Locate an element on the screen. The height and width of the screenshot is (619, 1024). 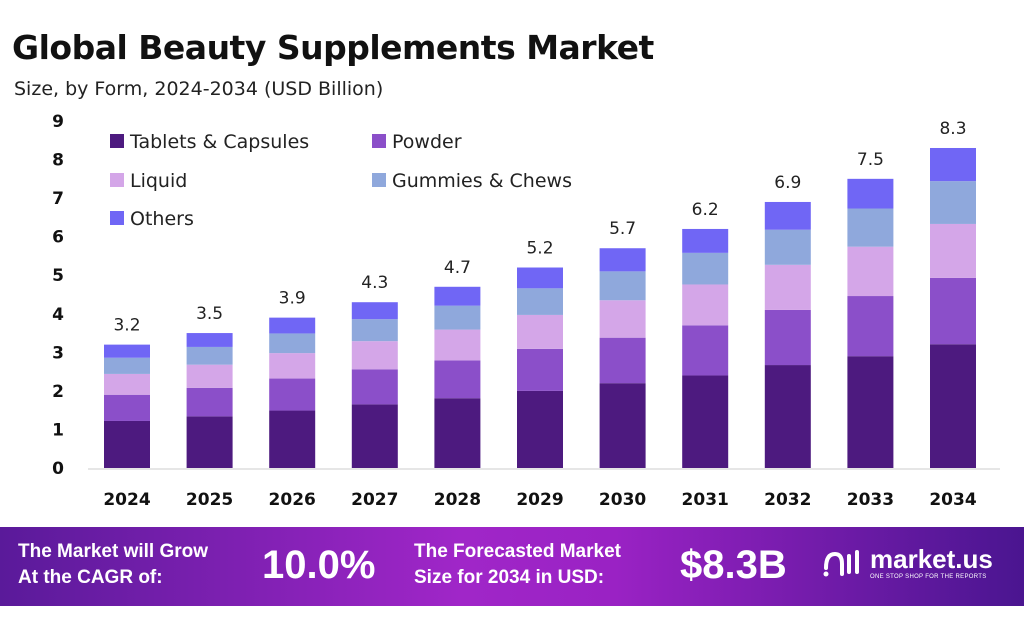
x-tick-label: 2028 is located at coordinates (457, 500).